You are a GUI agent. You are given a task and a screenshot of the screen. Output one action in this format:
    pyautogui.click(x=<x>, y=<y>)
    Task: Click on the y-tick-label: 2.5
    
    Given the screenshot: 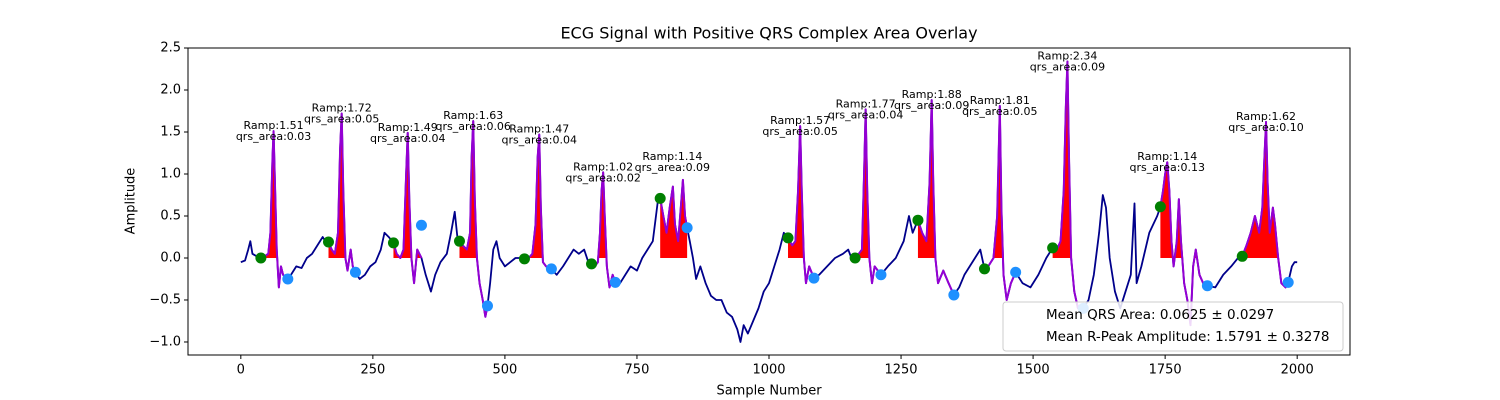 What is the action you would take?
    pyautogui.click(x=170, y=48)
    